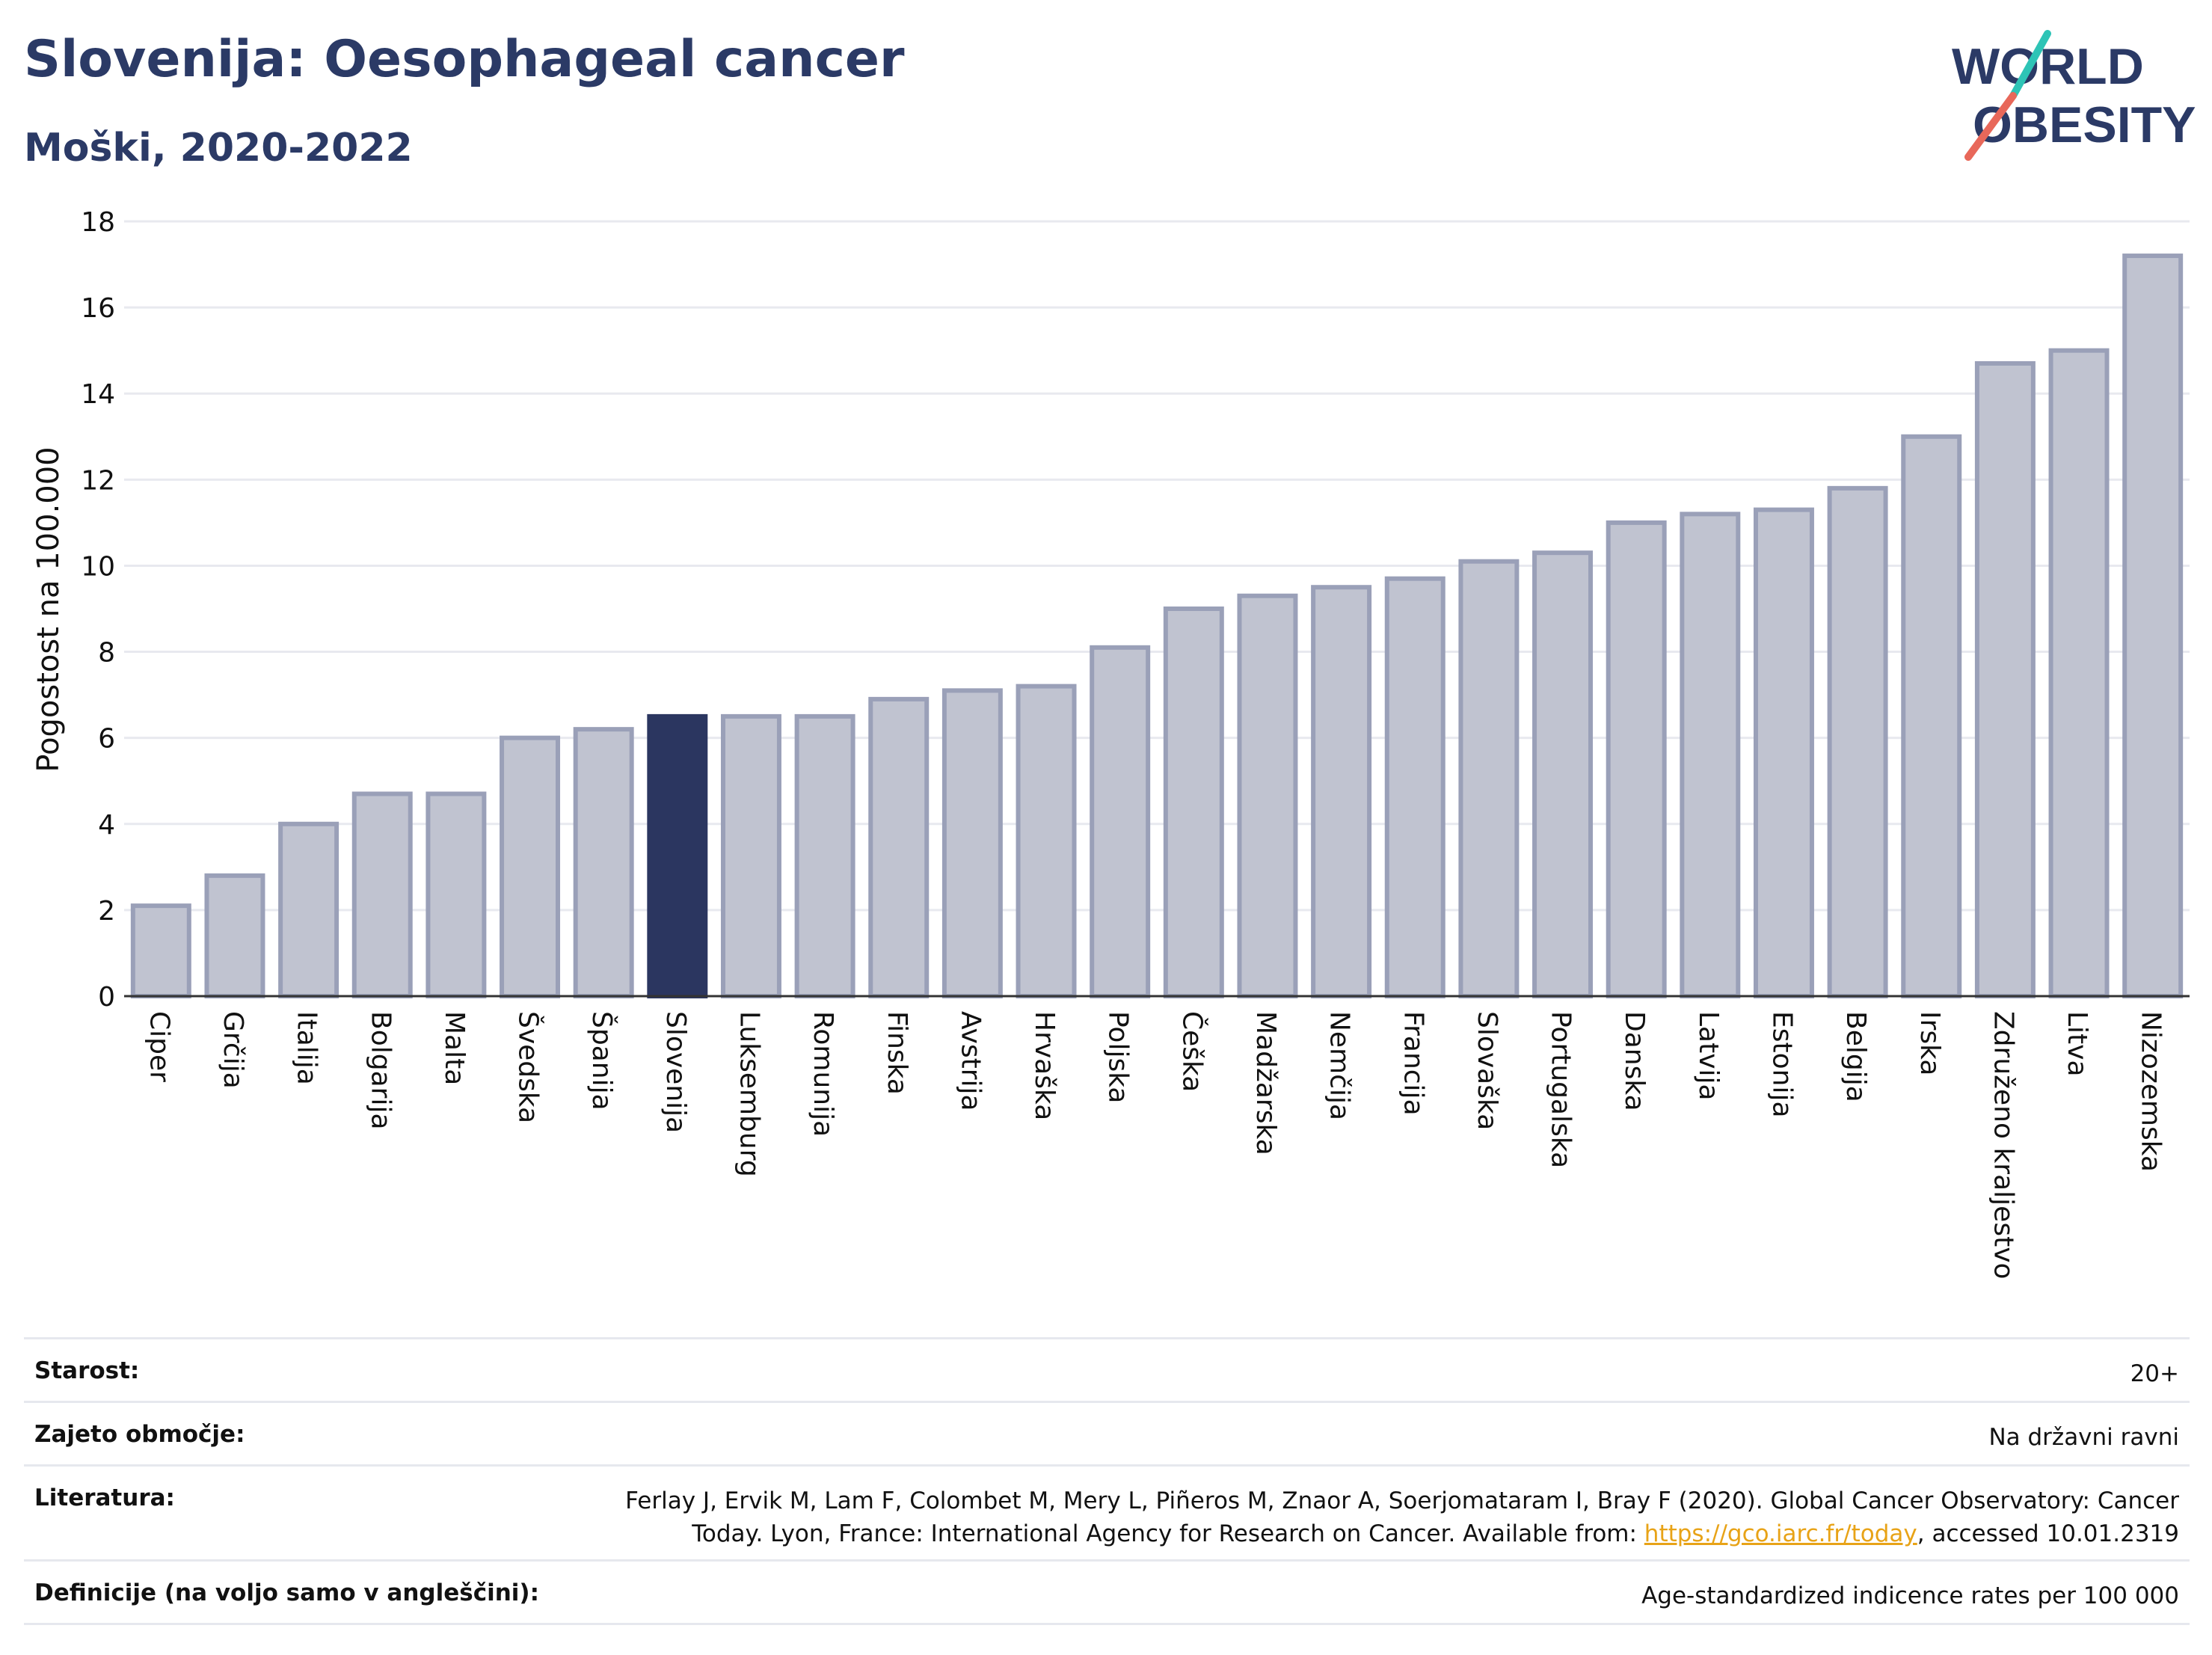 This screenshot has height=1655, width=2212. What do you see at coordinates (98, 394) in the screenshot?
I see `y-tick-label: 14` at bounding box center [98, 394].